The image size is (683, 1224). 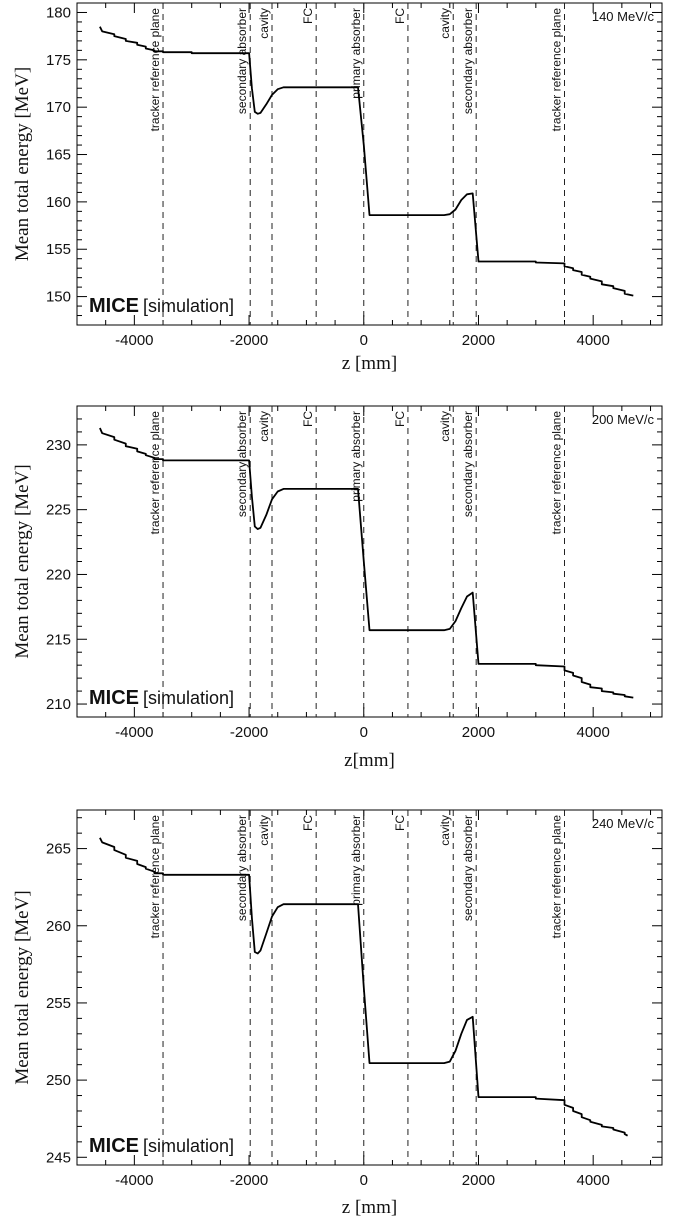 I want to click on momentum-label: 140 MeV/c, so click(x=623, y=16).